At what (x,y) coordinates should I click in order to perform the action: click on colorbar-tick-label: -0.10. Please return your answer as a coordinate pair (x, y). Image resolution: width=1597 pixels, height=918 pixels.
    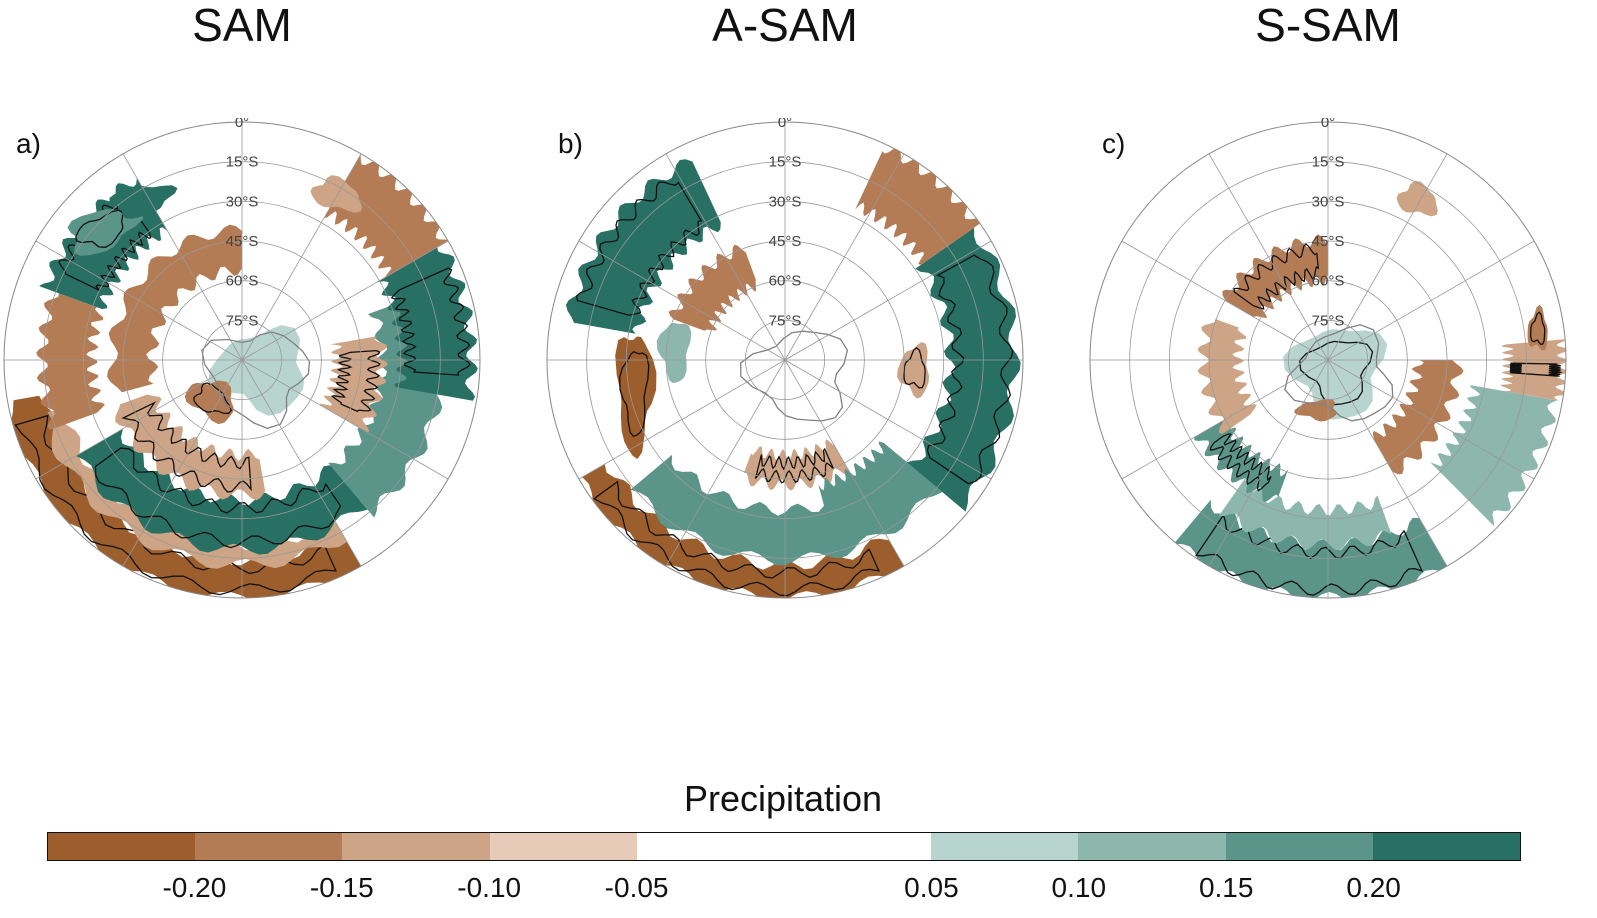
    Looking at the image, I should click on (489, 887).